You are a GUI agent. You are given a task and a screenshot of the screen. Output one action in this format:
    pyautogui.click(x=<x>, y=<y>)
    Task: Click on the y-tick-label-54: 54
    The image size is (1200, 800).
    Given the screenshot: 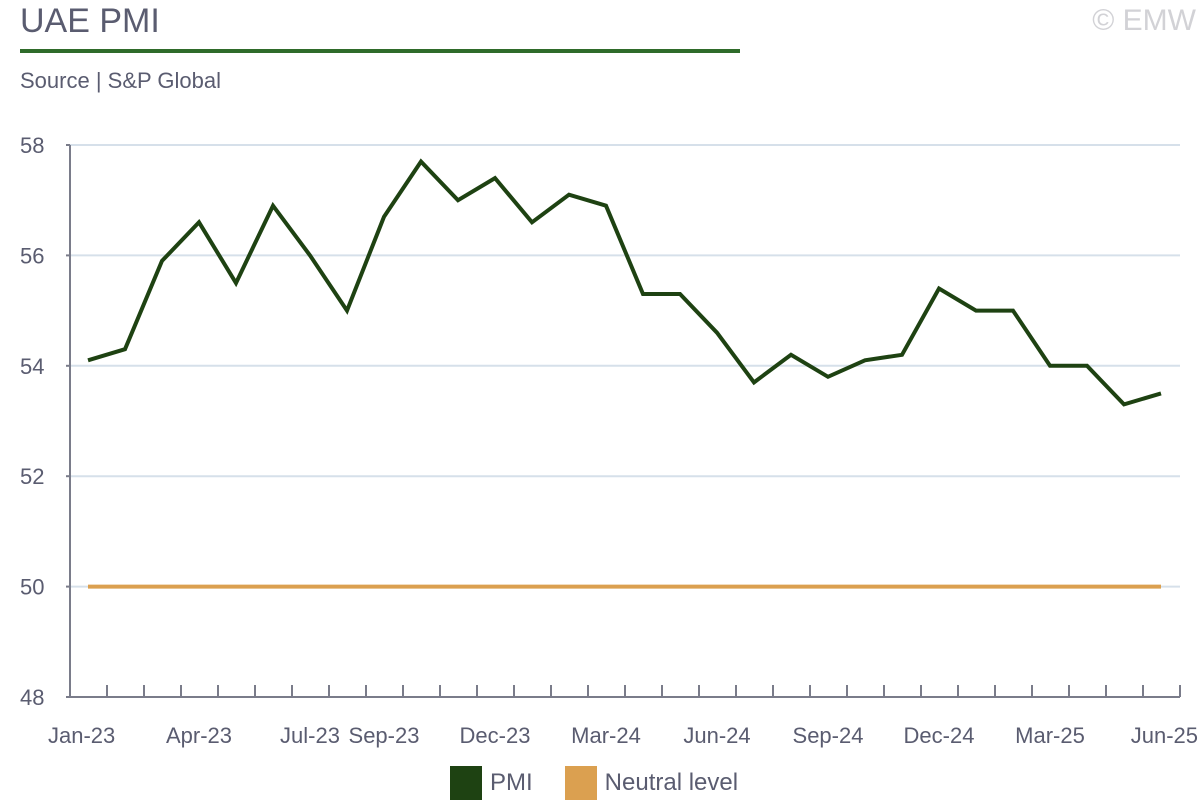 What is the action you would take?
    pyautogui.click(x=32, y=366)
    